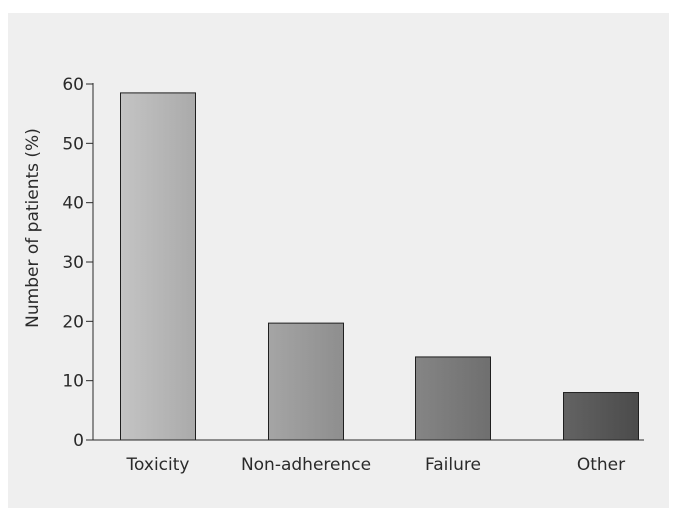 This screenshot has width=677, height=516. I want to click on y-tick-label-50: 50, so click(73, 144).